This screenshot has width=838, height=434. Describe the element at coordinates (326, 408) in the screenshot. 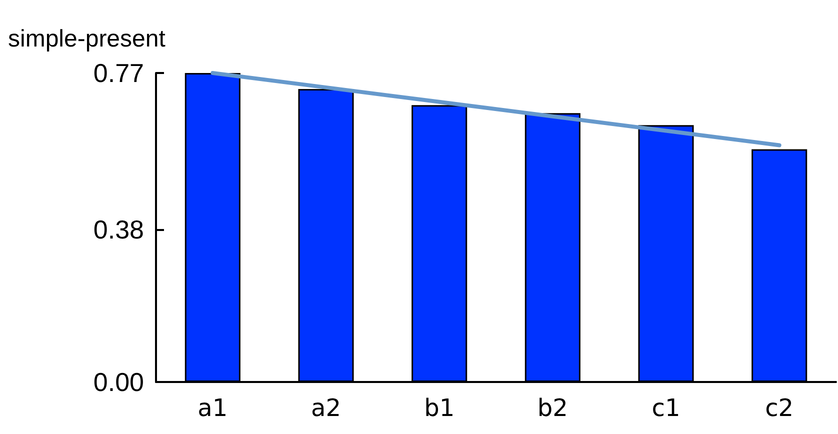

I see `x-tick-label: a2` at that location.